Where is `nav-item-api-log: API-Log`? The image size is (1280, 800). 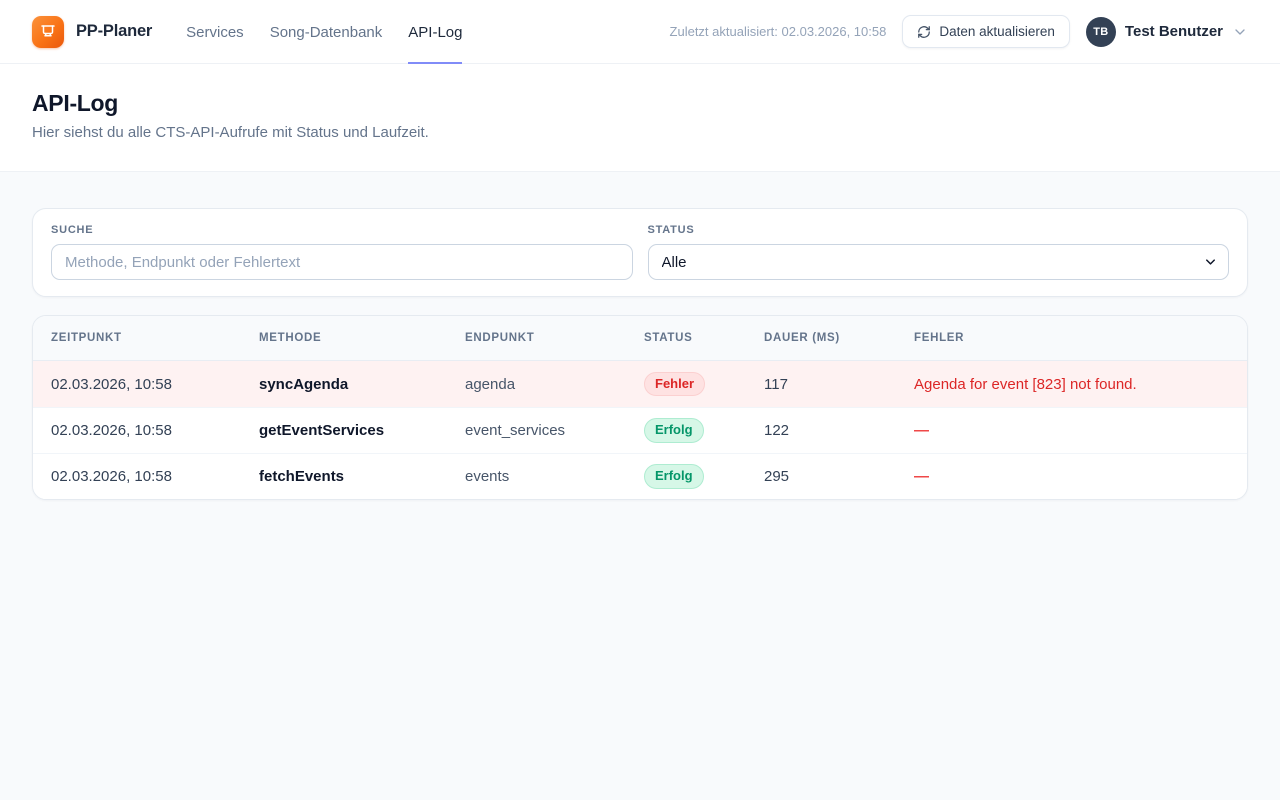 nav-item-api-log: API-Log is located at coordinates (435, 32).